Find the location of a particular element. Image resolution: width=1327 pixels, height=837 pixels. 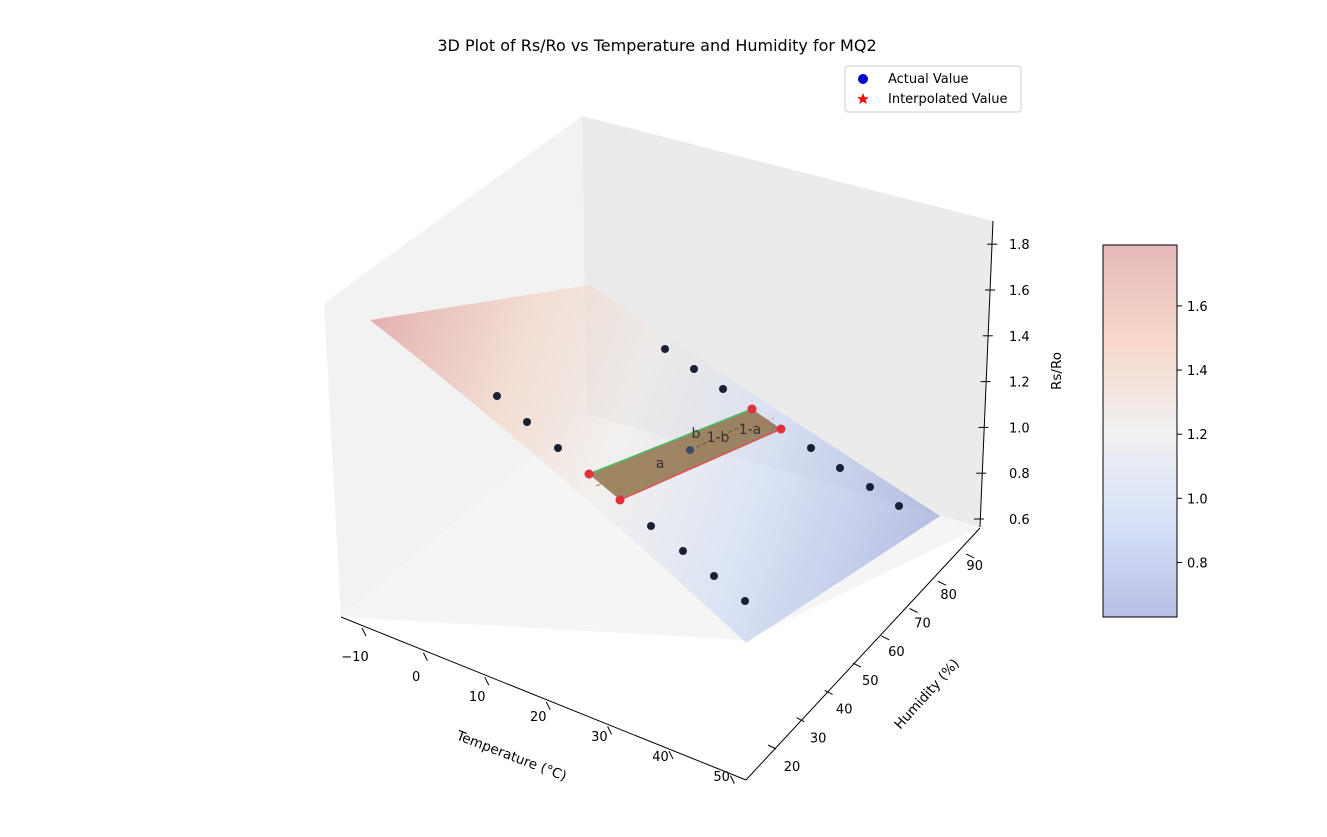

legend-star-icon is located at coordinates (863, 98).